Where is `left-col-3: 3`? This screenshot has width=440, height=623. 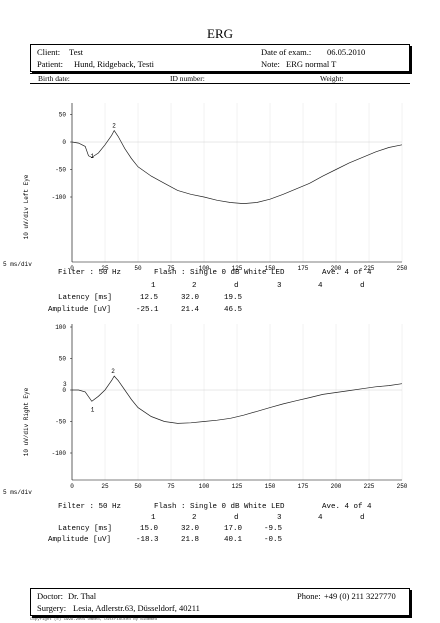 left-col-3: 3 is located at coordinates (279, 286).